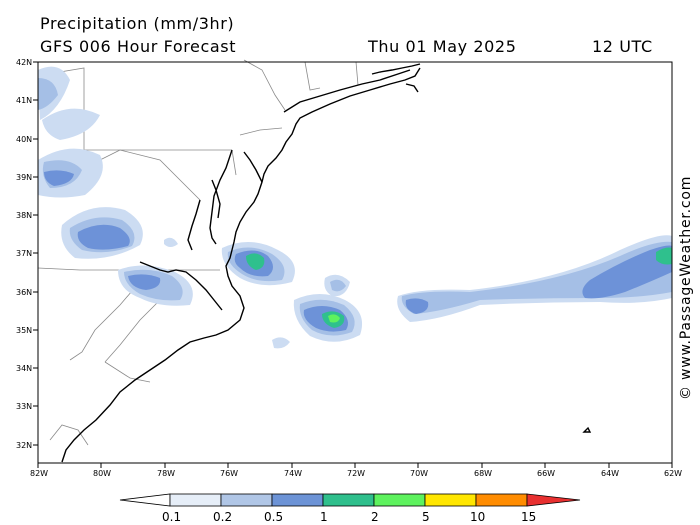  I want to click on map-title: Precipitation (mm/3hr), so click(137, 23).